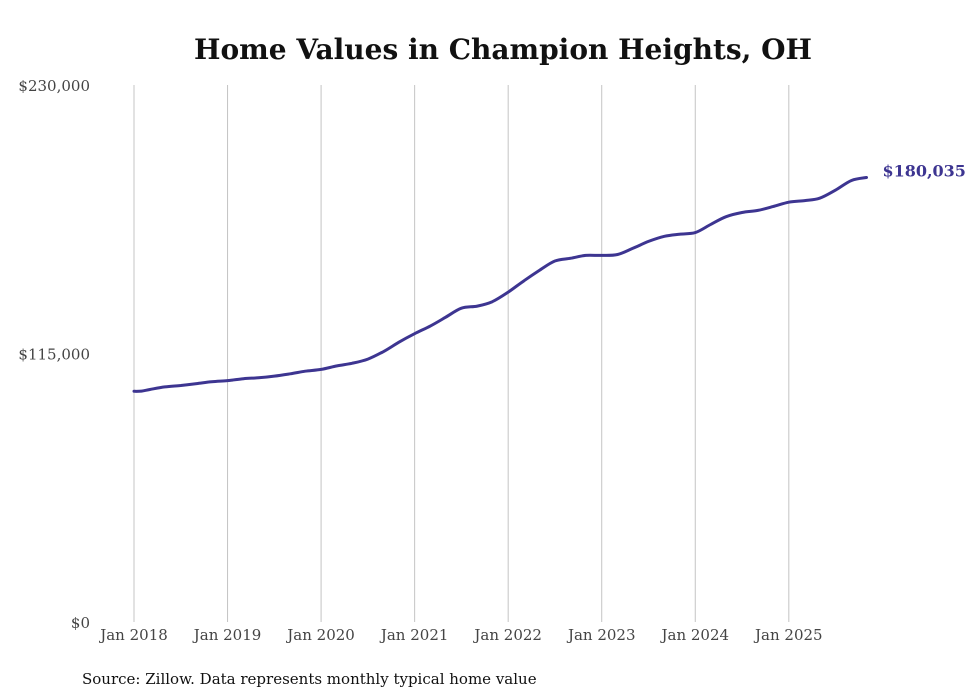 This screenshot has height=699, width=980. Describe the element at coordinates (54, 86) in the screenshot. I see `y-tick-label: $230,000` at that location.